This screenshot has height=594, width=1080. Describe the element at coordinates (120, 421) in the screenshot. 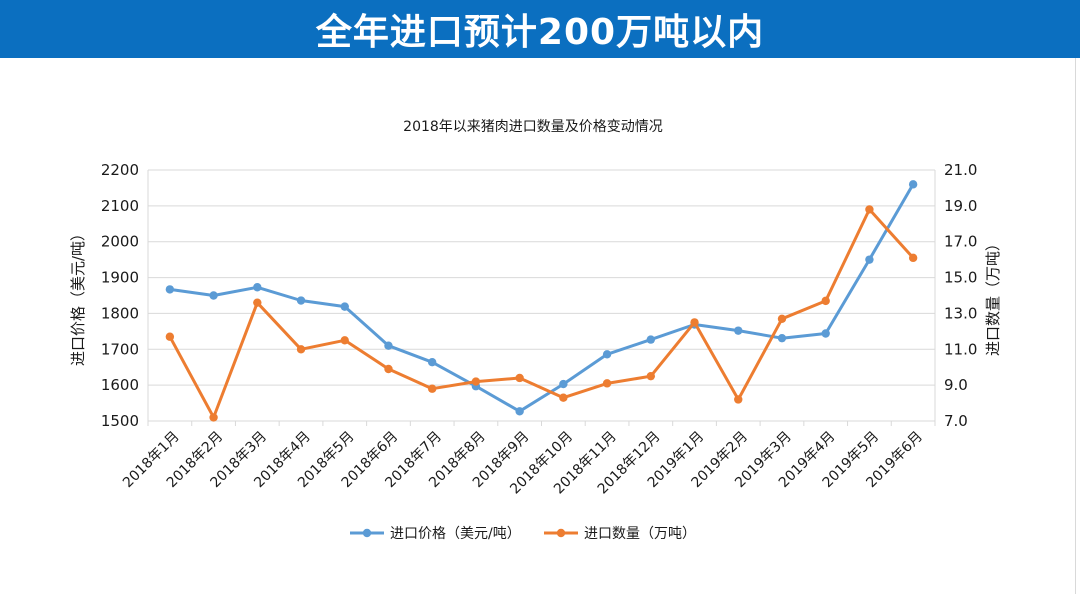

I see `left-tick-label: 1500` at that location.